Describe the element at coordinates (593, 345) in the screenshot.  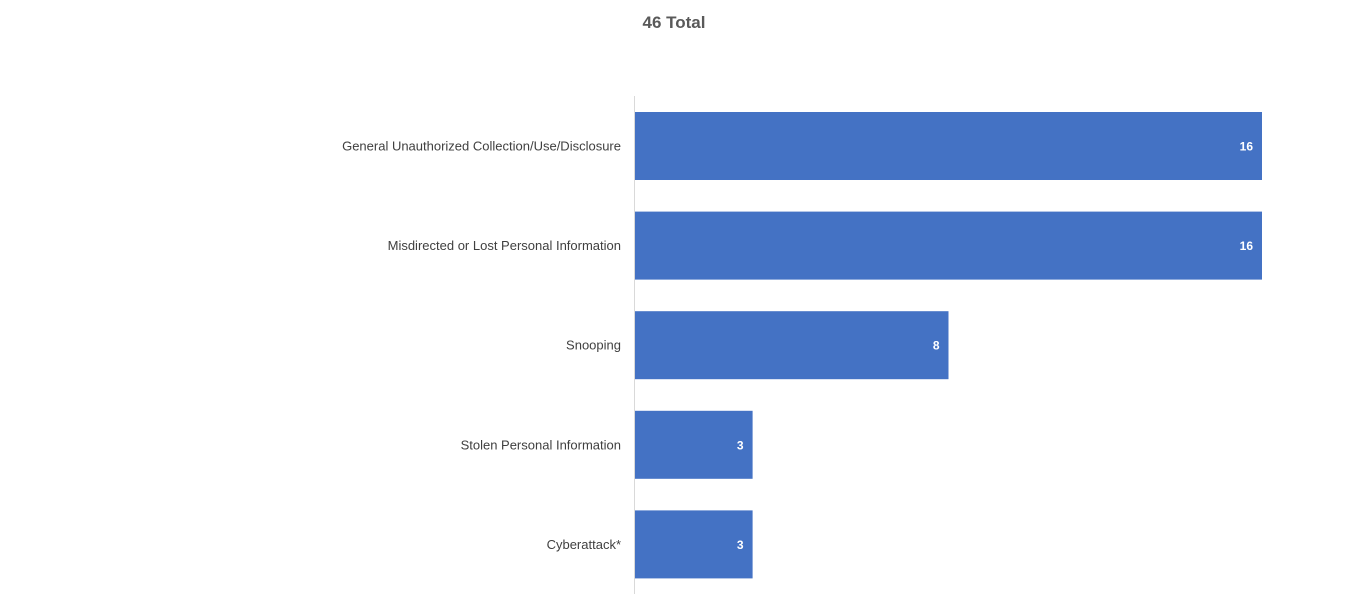
I see `category-label-2: Snooping` at that location.